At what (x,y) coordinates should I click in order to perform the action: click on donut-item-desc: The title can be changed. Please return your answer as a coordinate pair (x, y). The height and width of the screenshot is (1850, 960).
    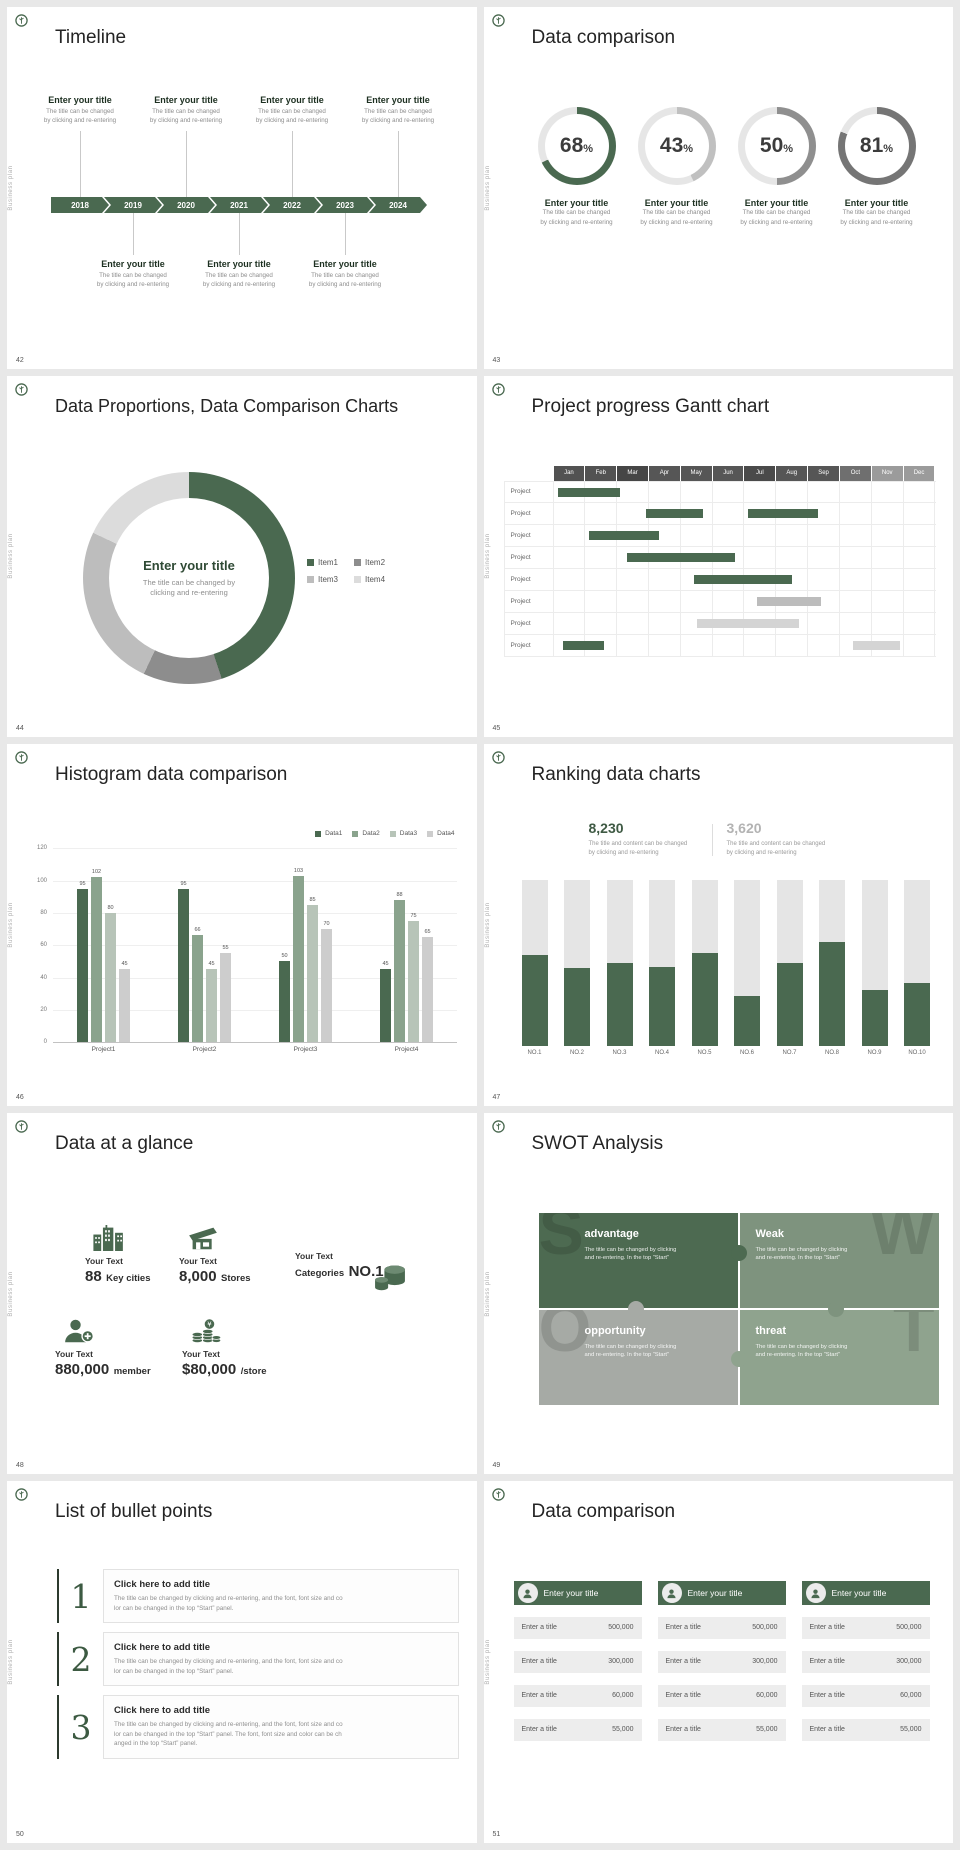
    Looking at the image, I should click on (876, 212).